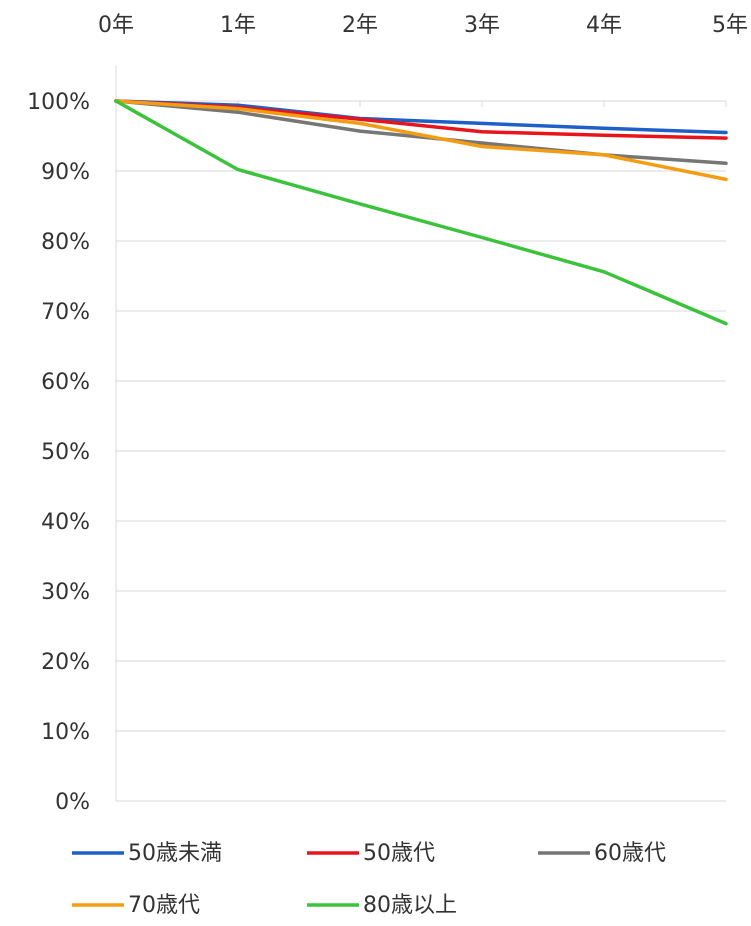  Describe the element at coordinates (65, 732) in the screenshot. I see `y-tick-label: 10%` at that location.